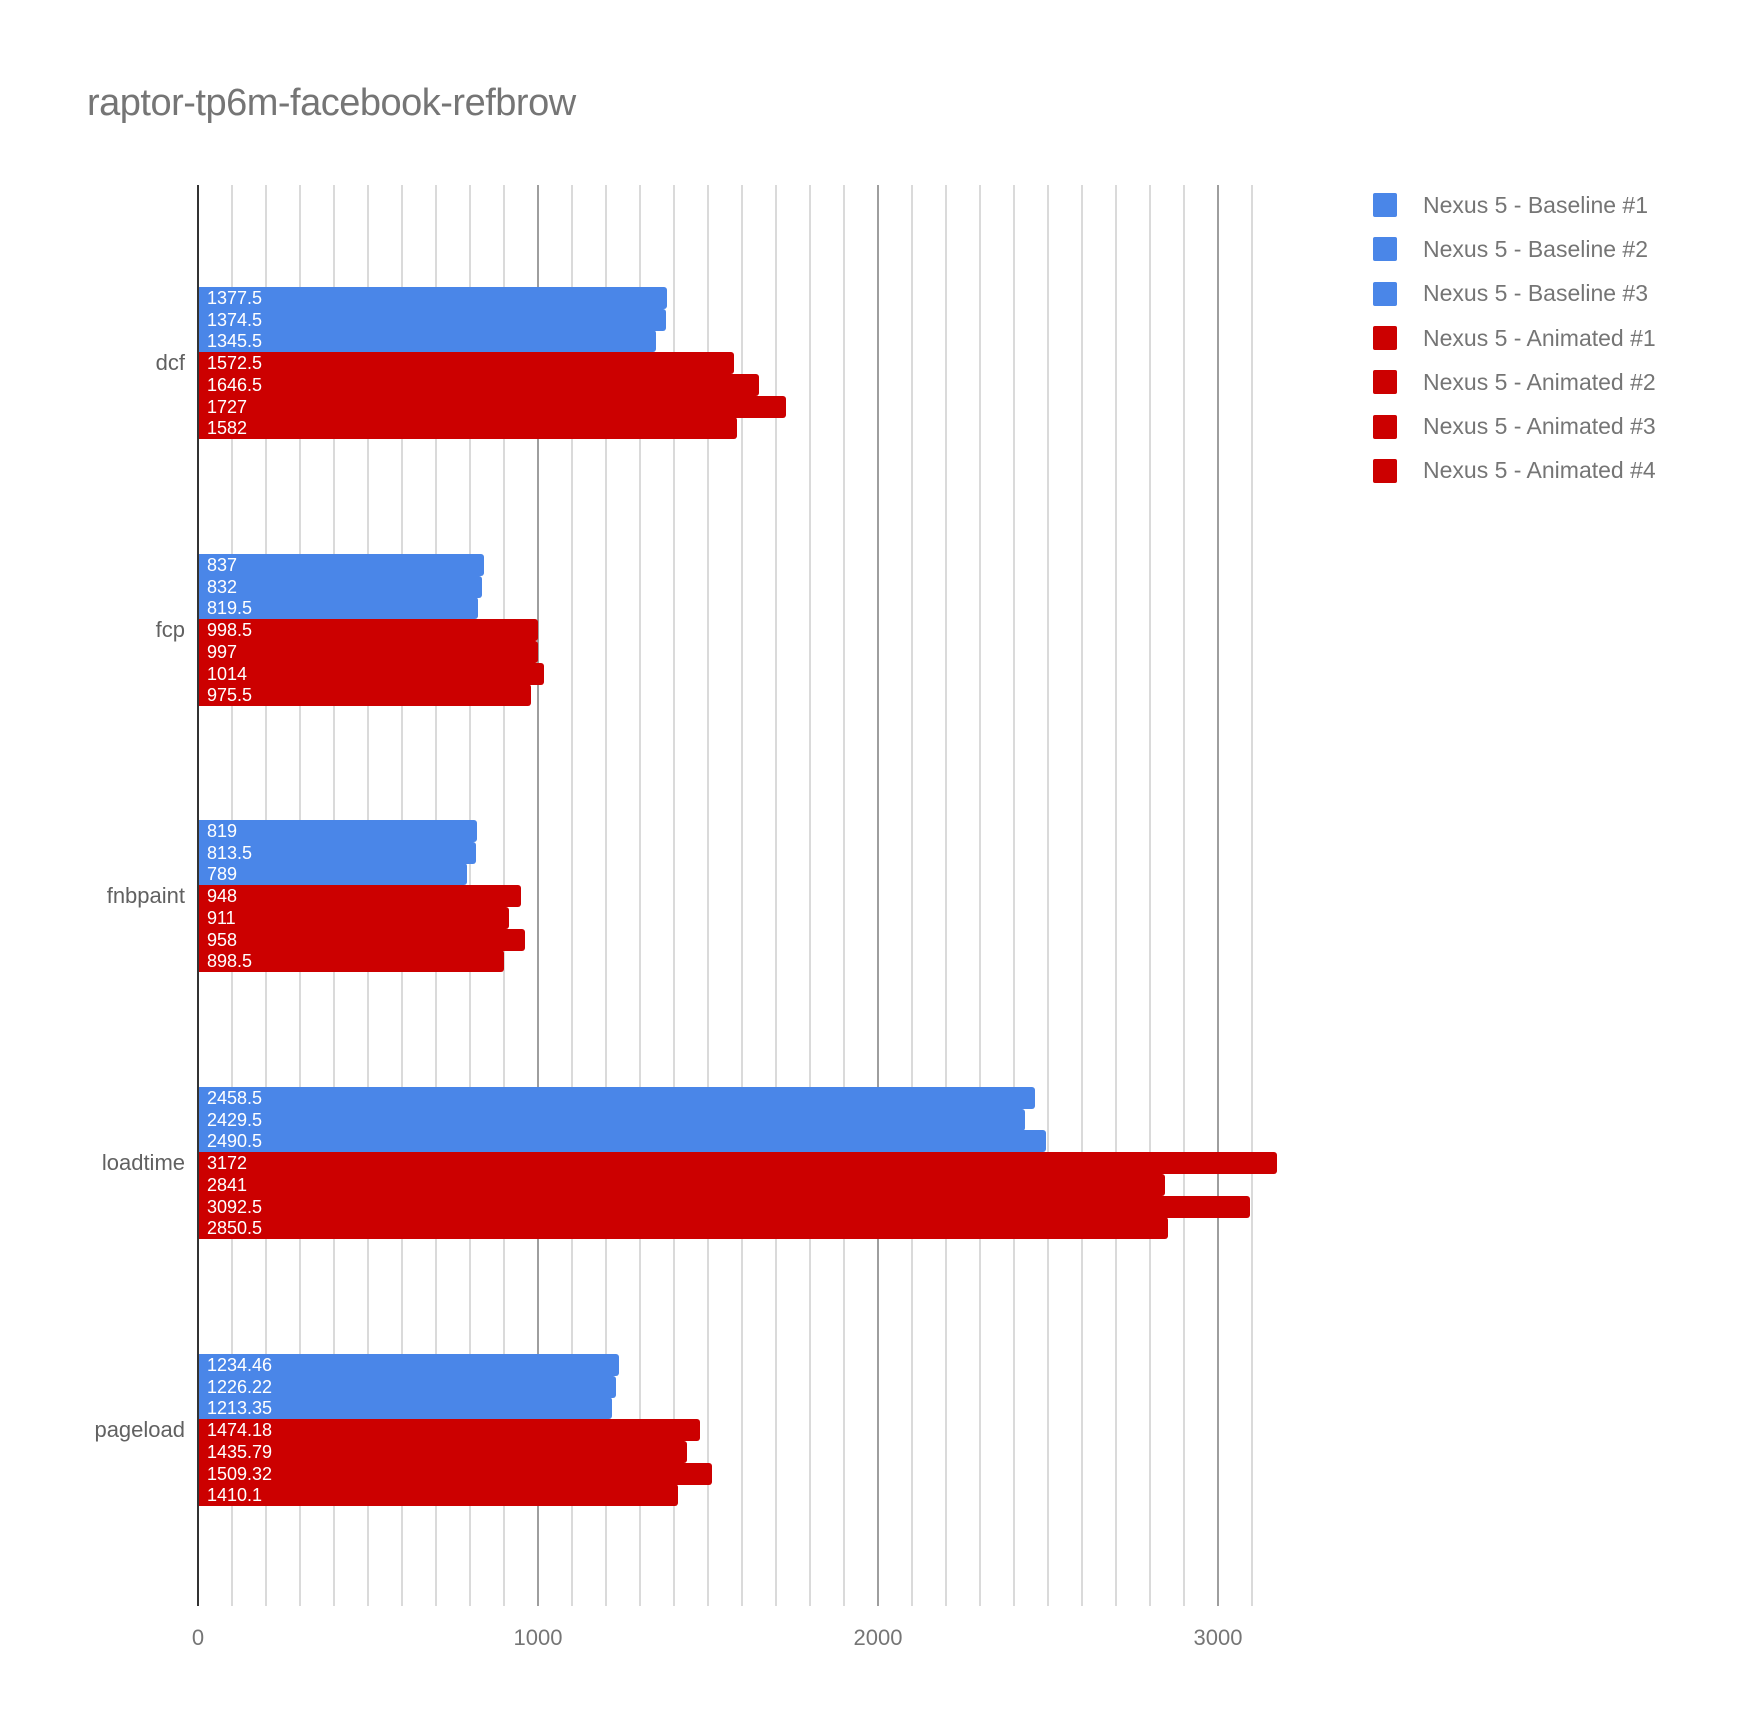  I want to click on bar-value-label: 2429.5, so click(235, 1119).